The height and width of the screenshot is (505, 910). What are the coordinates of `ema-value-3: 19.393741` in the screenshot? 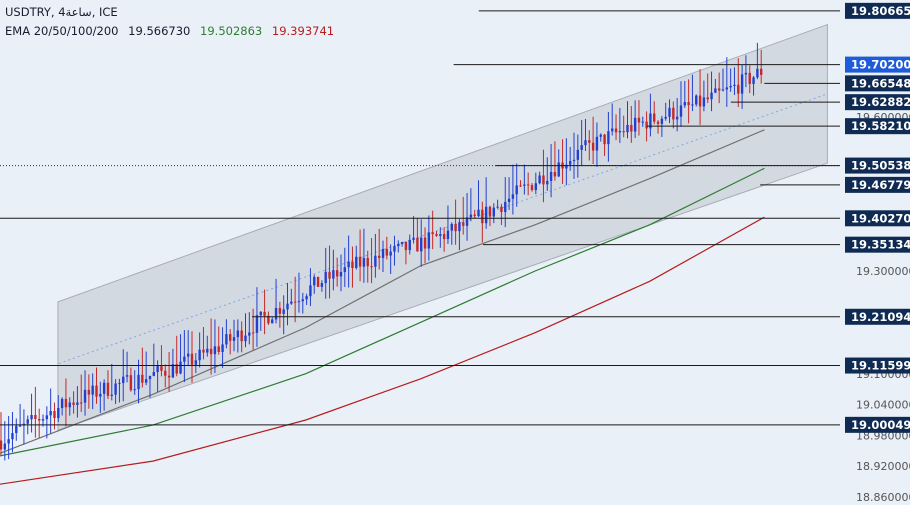 It's located at (303, 31).